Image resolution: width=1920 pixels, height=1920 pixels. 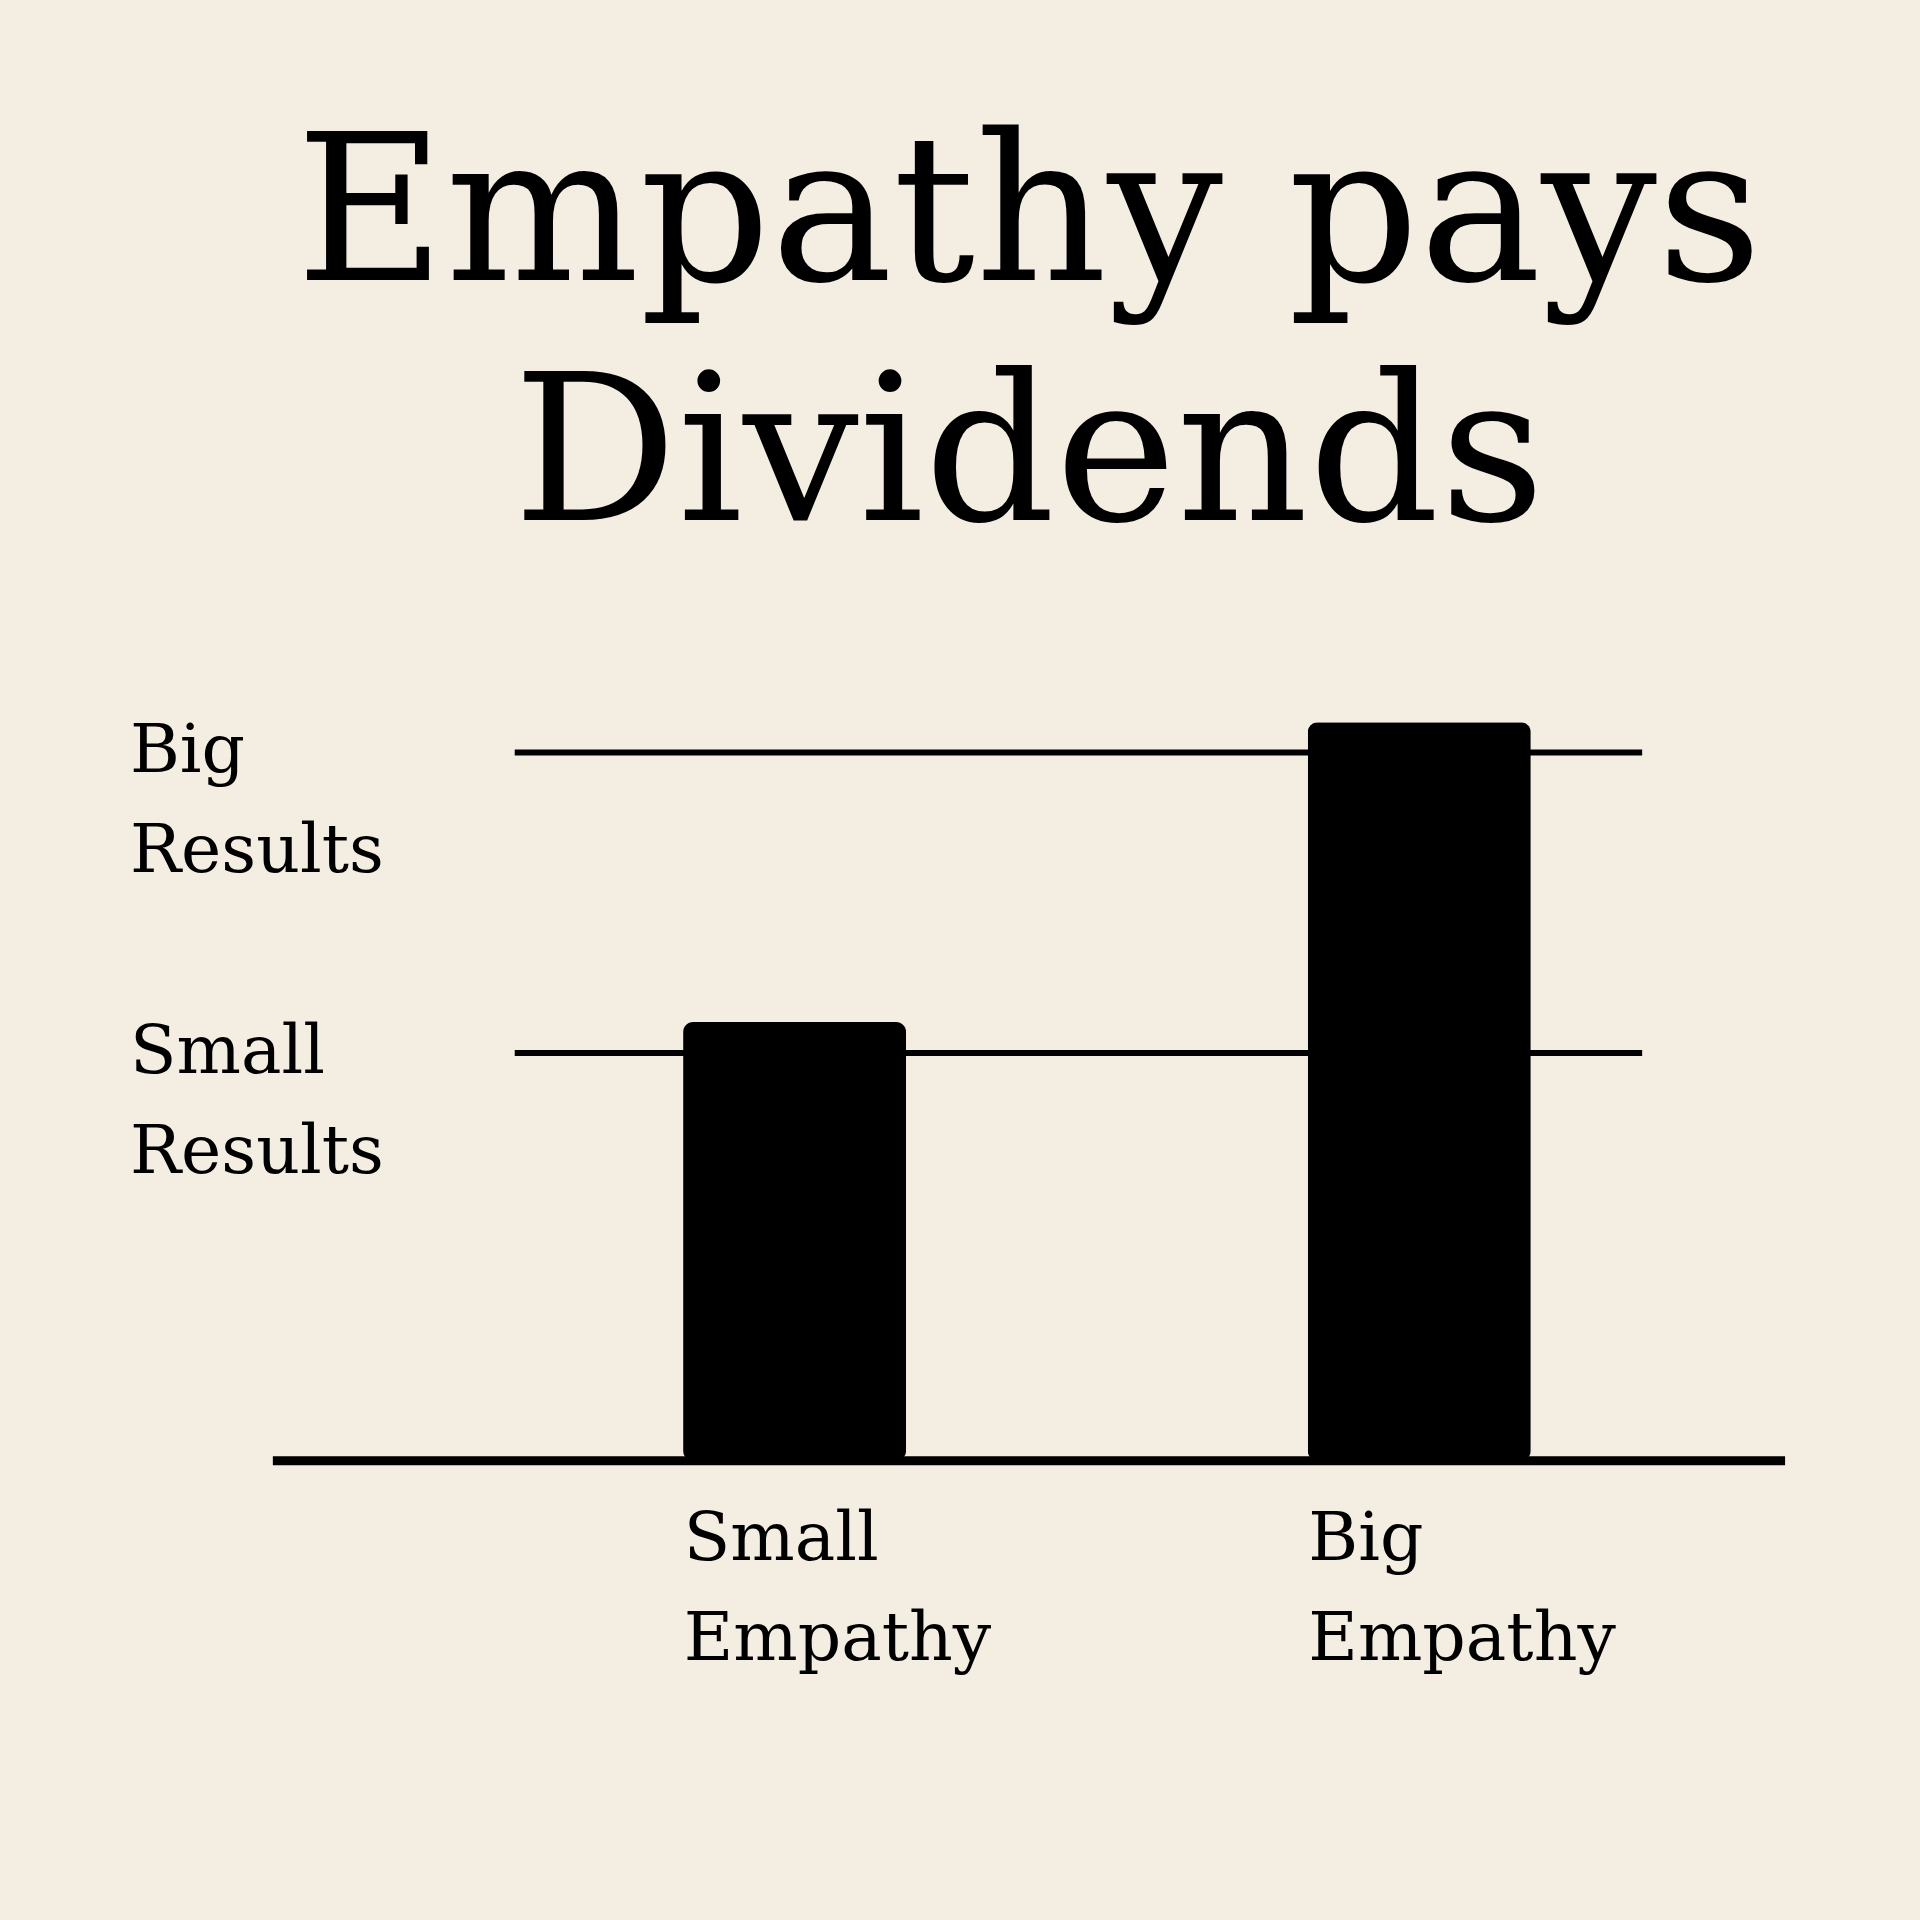 I want to click on ref-line-label: Small Results, so click(x=256, y=1099).